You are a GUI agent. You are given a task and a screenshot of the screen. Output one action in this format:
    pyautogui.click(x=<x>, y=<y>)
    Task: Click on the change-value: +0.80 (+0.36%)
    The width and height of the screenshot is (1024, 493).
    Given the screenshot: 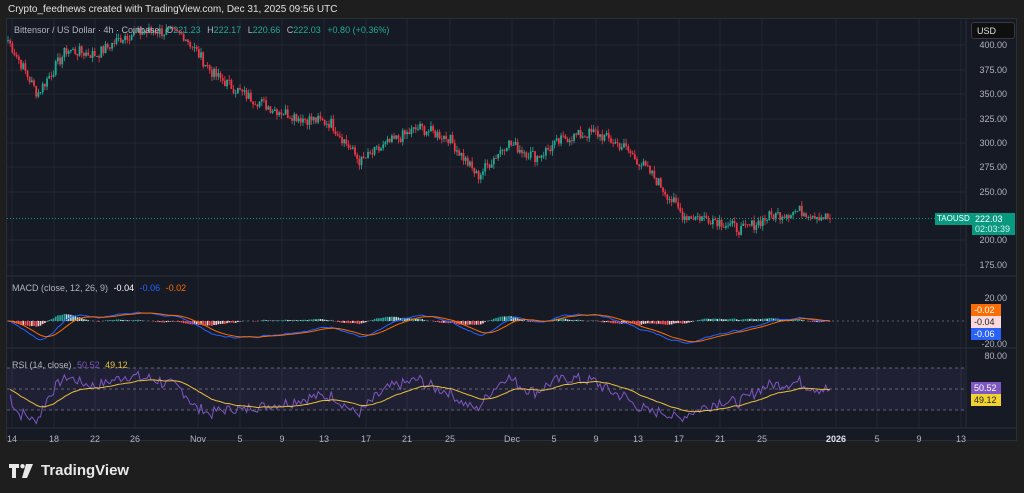 What is the action you would take?
    pyautogui.click(x=358, y=30)
    